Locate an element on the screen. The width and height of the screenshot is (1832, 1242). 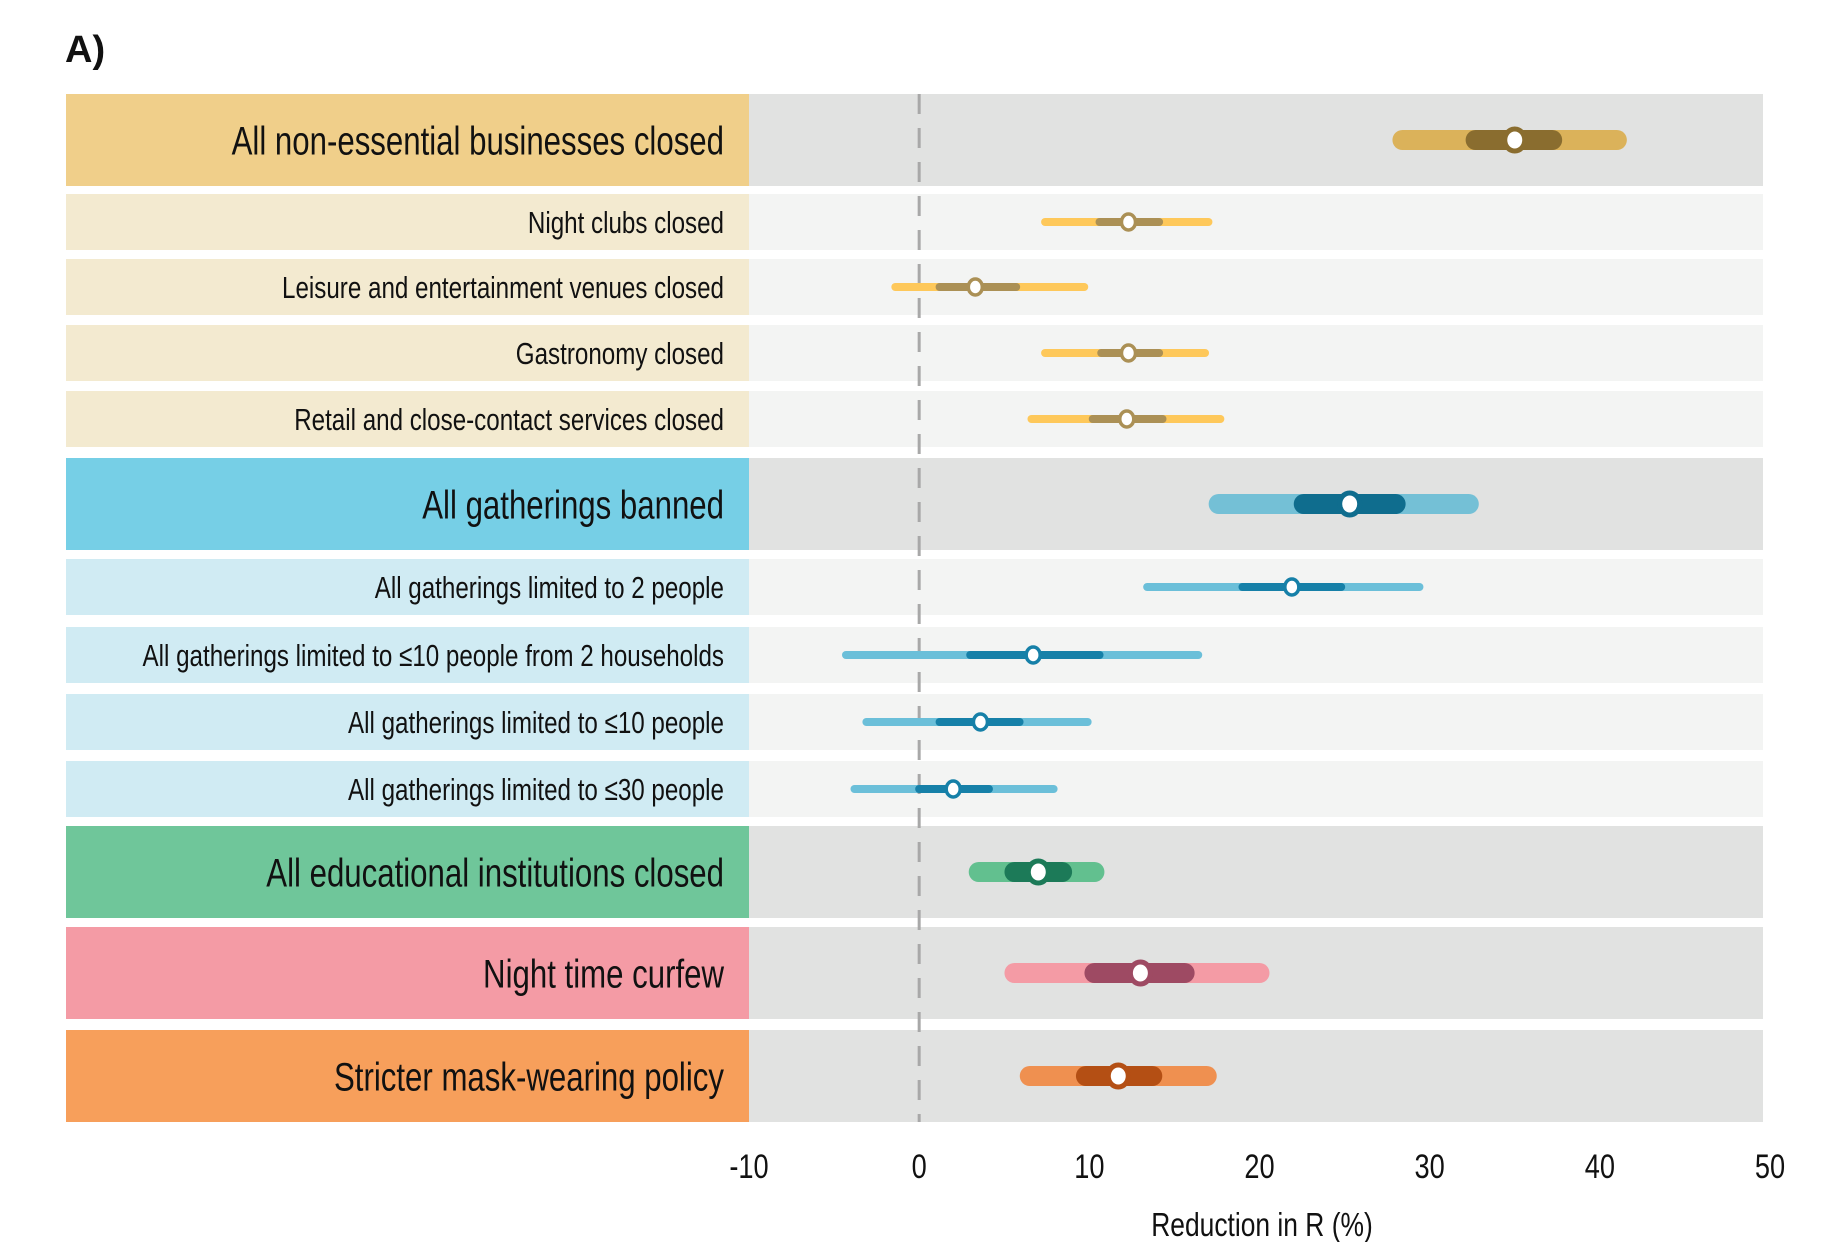
row-10: All educational institutions closed is located at coordinates (914, 872).